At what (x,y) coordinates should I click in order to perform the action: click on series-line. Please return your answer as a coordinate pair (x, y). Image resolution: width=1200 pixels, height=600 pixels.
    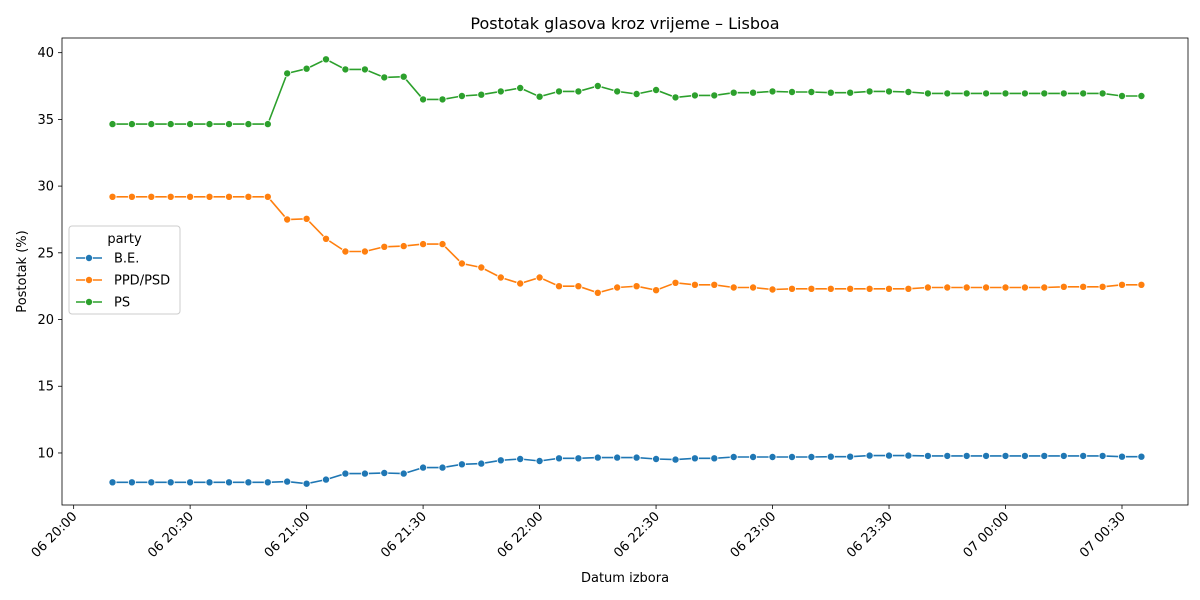
    Looking at the image, I should click on (627, 245).